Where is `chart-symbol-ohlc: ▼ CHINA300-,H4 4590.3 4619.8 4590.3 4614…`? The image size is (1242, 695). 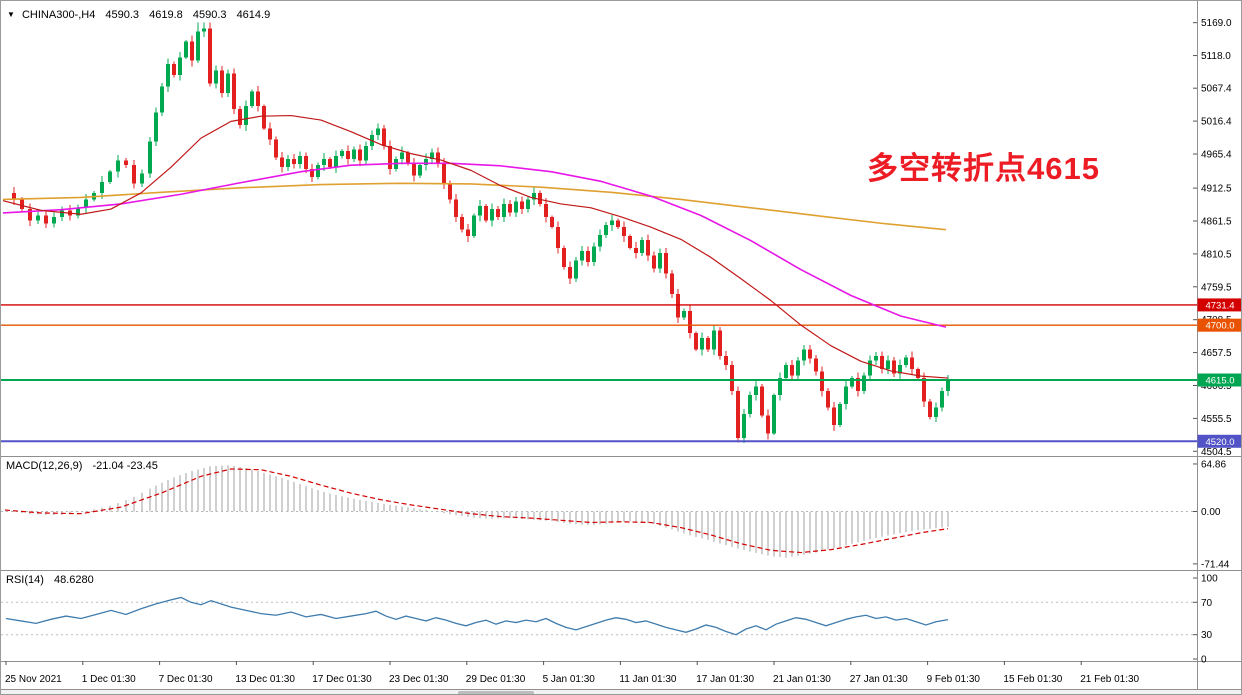 chart-symbol-ohlc: ▼ CHINA300-,H4 4590.3 4619.8 4590.3 4614… is located at coordinates (142, 15).